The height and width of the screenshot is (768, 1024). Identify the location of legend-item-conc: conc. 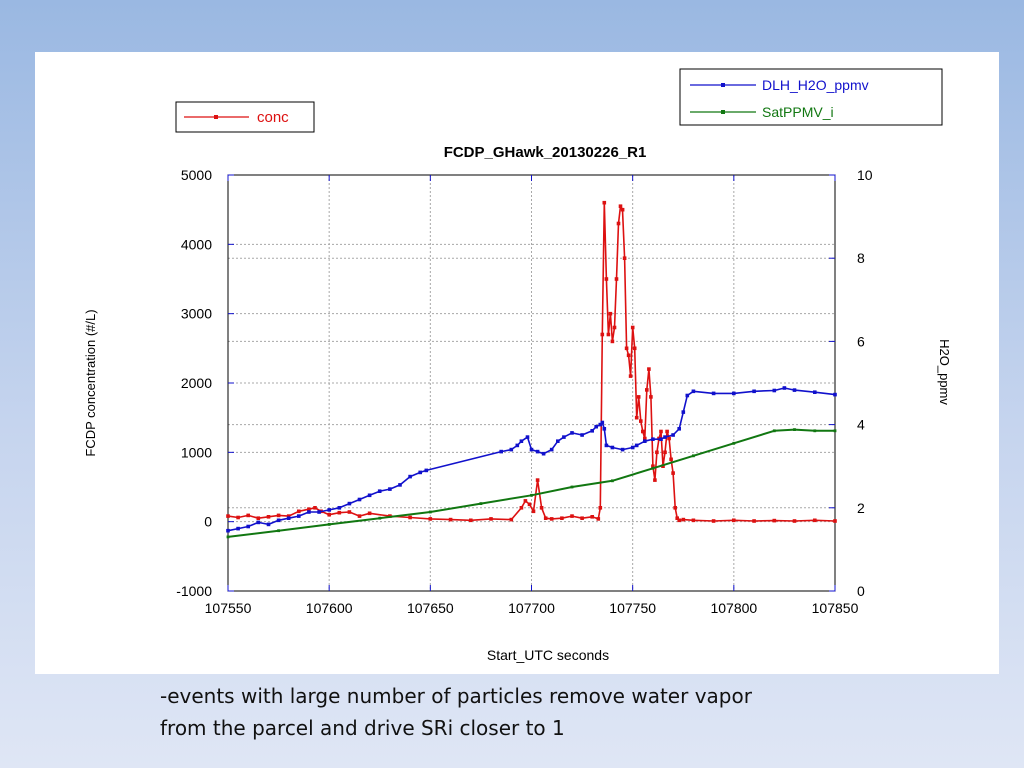
(273, 117).